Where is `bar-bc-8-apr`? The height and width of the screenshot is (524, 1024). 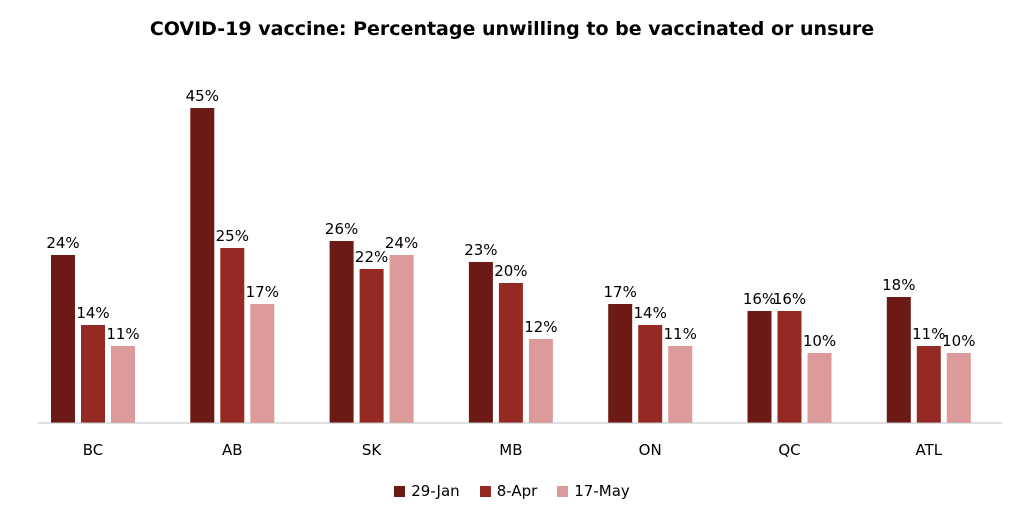 bar-bc-8-apr is located at coordinates (93, 374).